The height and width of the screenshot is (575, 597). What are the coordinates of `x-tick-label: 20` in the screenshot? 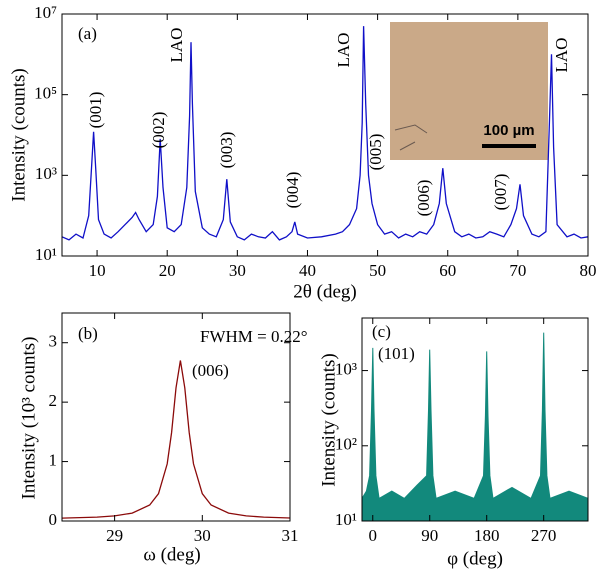 It's located at (167, 270).